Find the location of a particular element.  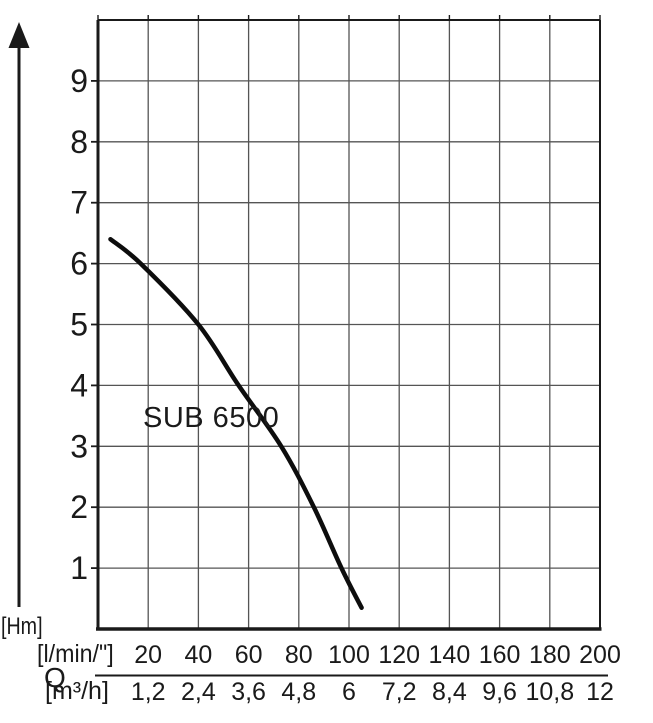

x-axis-unit-lmin: [l/min/"] is located at coordinates (75, 654).